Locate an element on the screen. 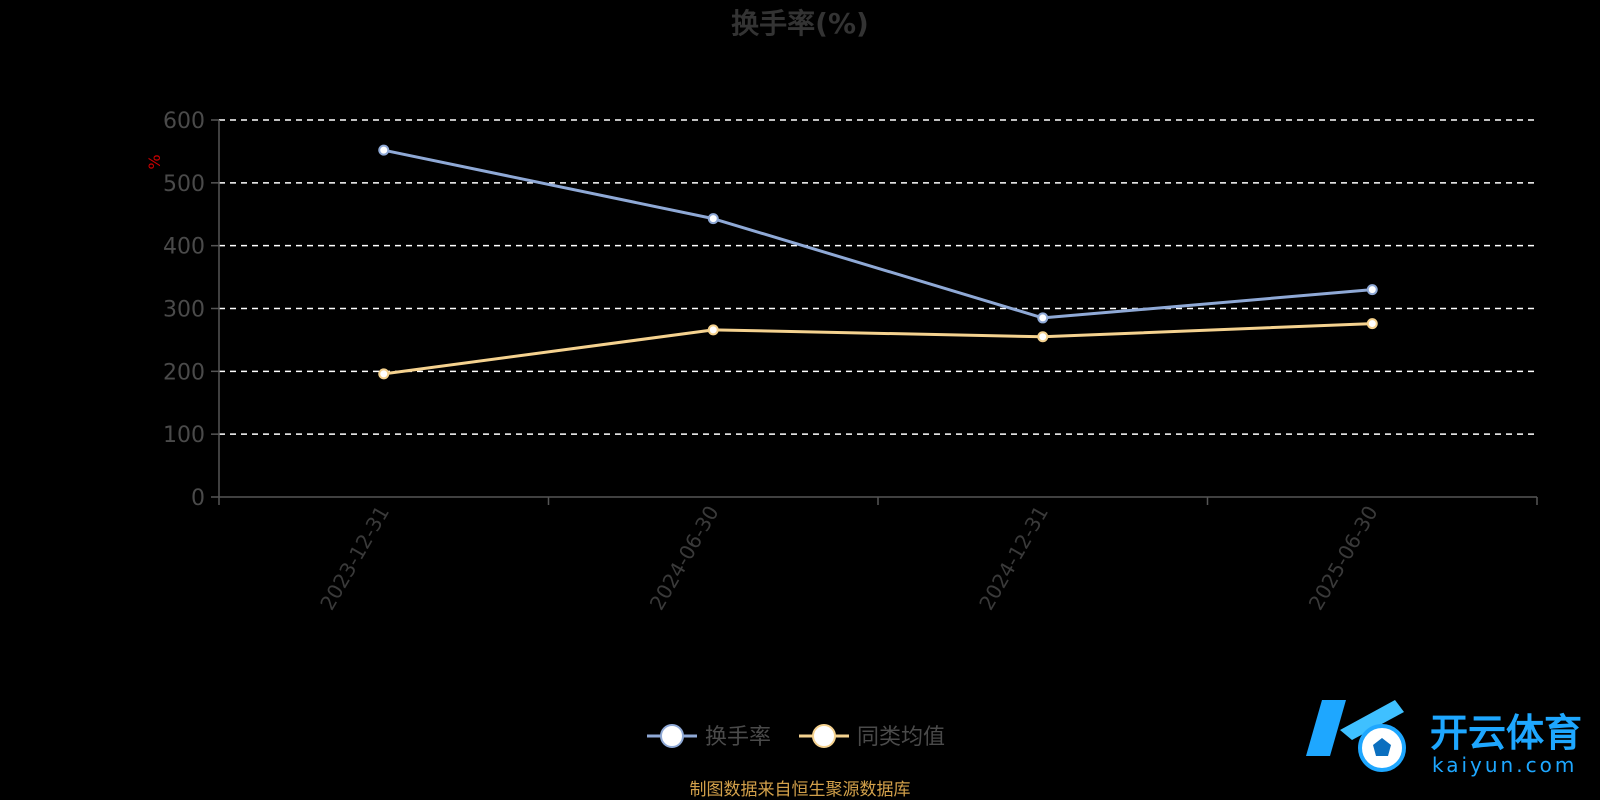  y-axis-ticks: 0 100 200 300 400 500 600 is located at coordinates (184, 310).